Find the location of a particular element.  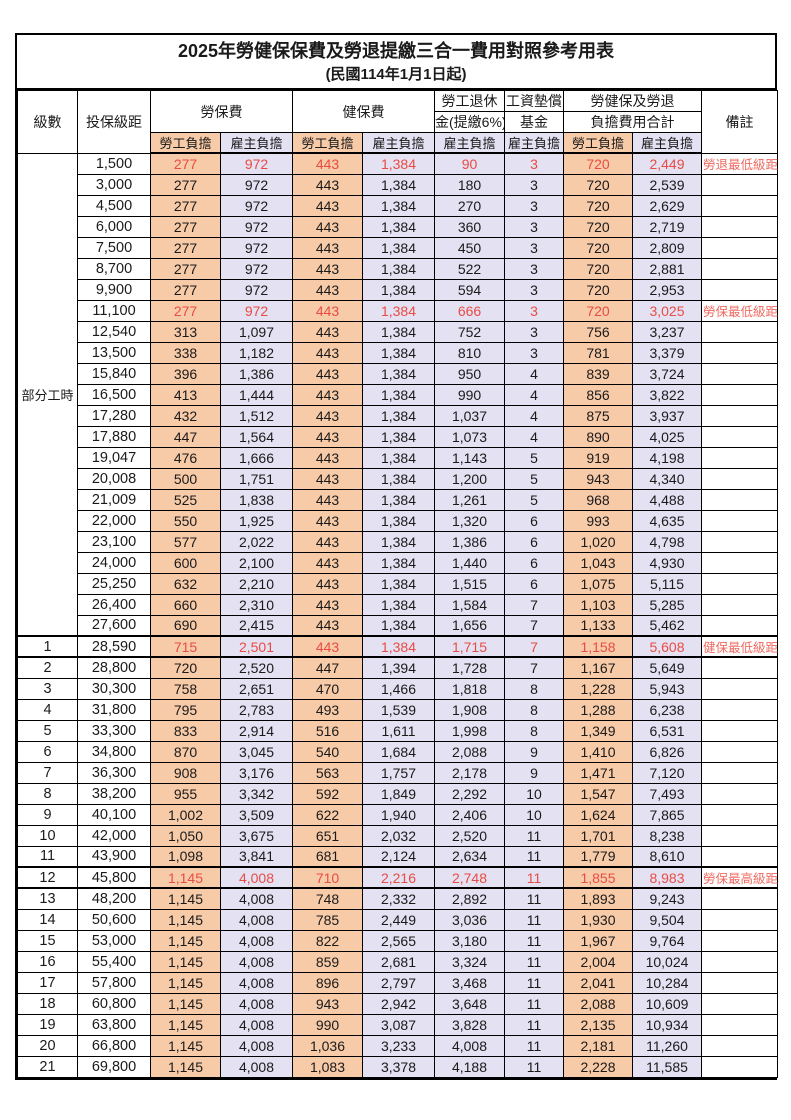

table-row: 16,500 413 1,444 443 1,384 990 4 856 3,822 is located at coordinates (398, 394).